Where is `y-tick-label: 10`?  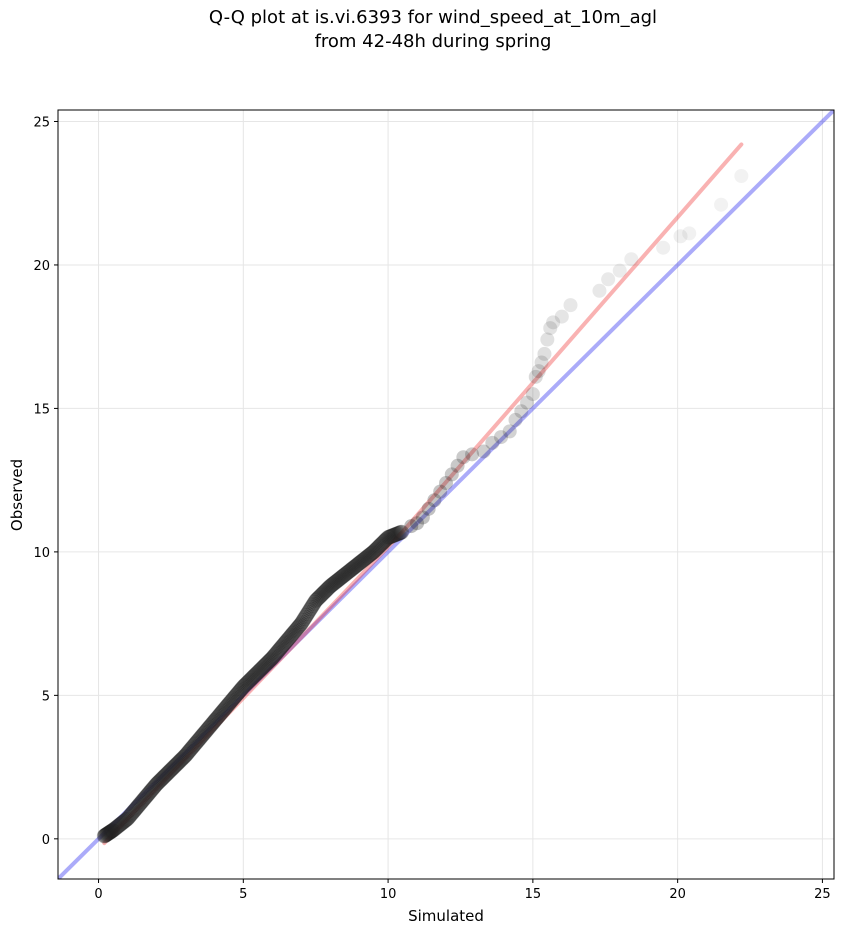 y-tick-label: 10 is located at coordinates (41, 553).